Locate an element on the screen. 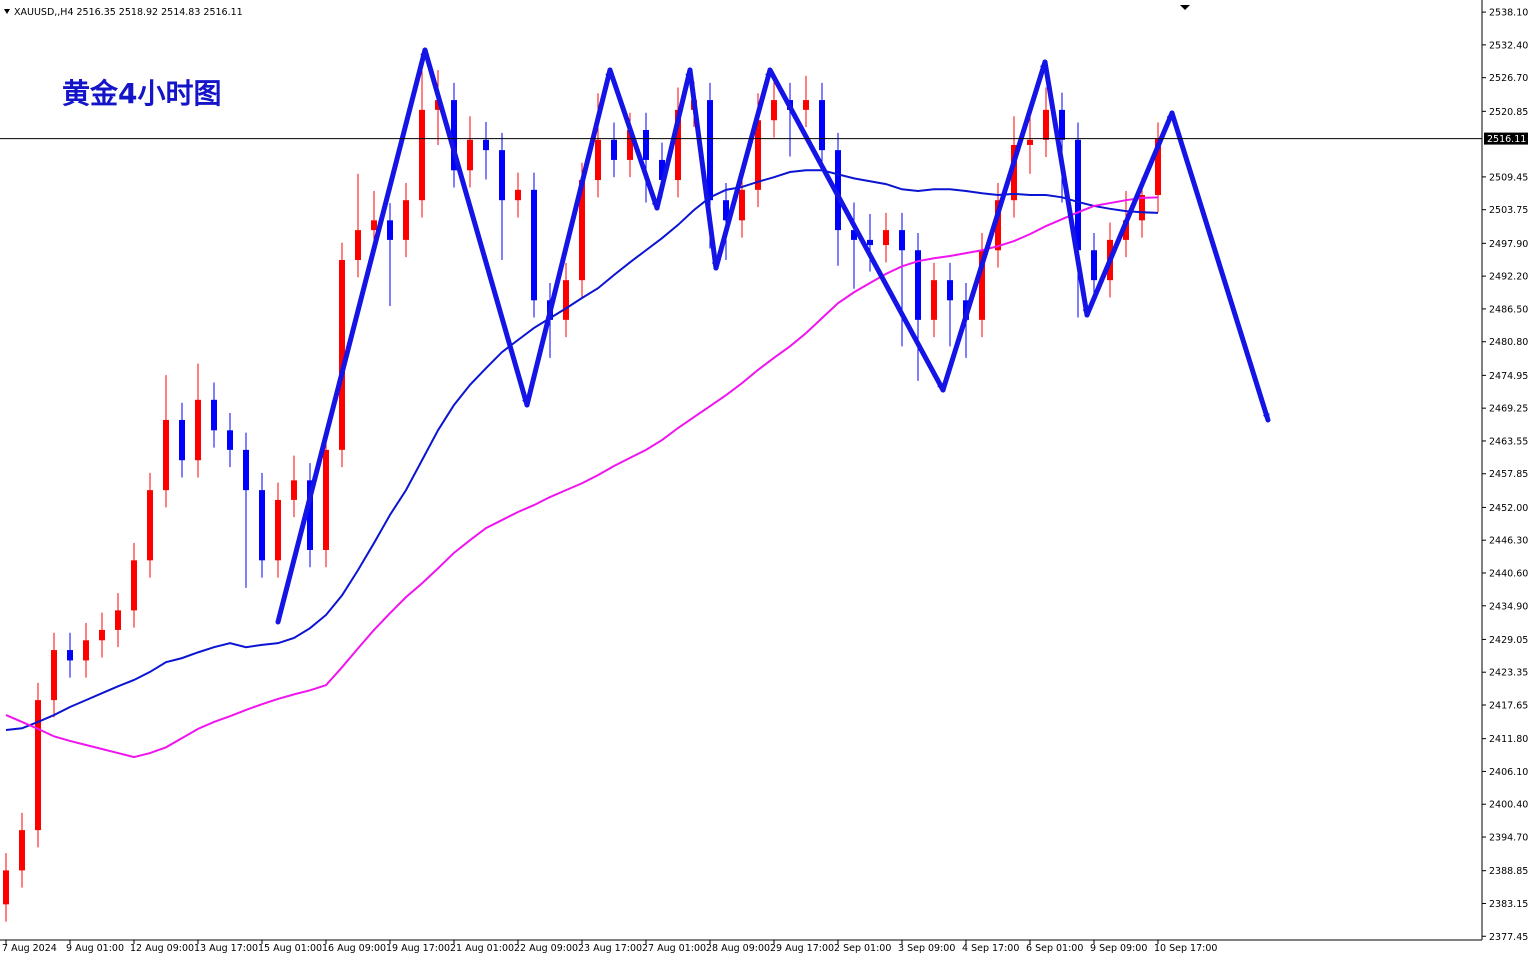 This screenshot has height=964, width=1531. y-tick-label: 2503.75 is located at coordinates (1508, 210).